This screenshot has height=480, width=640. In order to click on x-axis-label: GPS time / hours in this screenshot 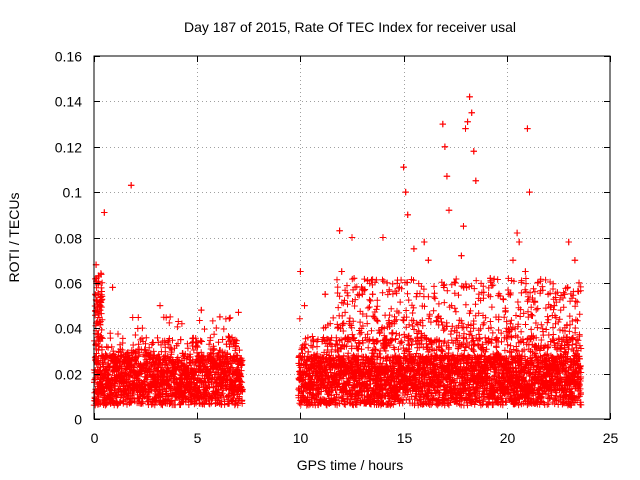, I will do `click(350, 465)`.